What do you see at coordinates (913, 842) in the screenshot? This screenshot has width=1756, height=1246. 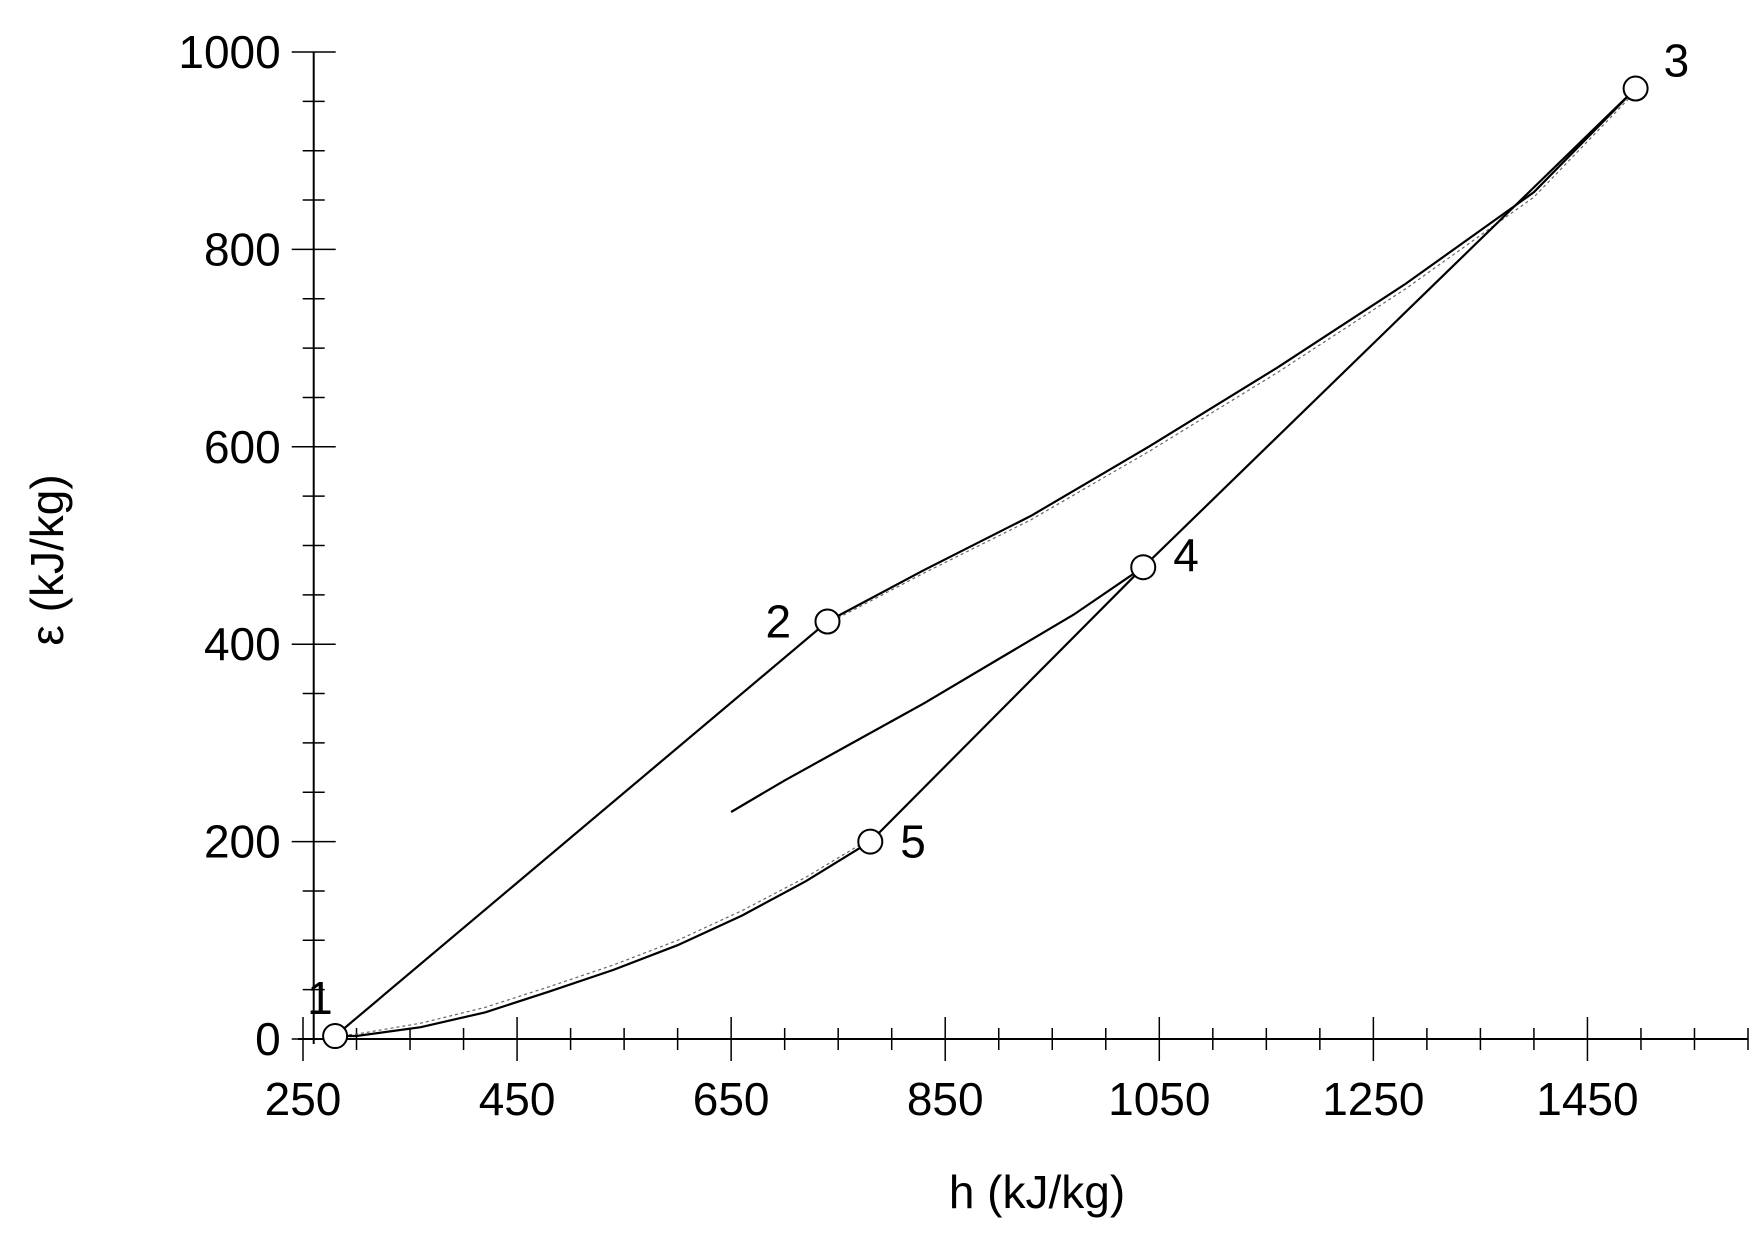 I see `state-point-label: 5` at bounding box center [913, 842].